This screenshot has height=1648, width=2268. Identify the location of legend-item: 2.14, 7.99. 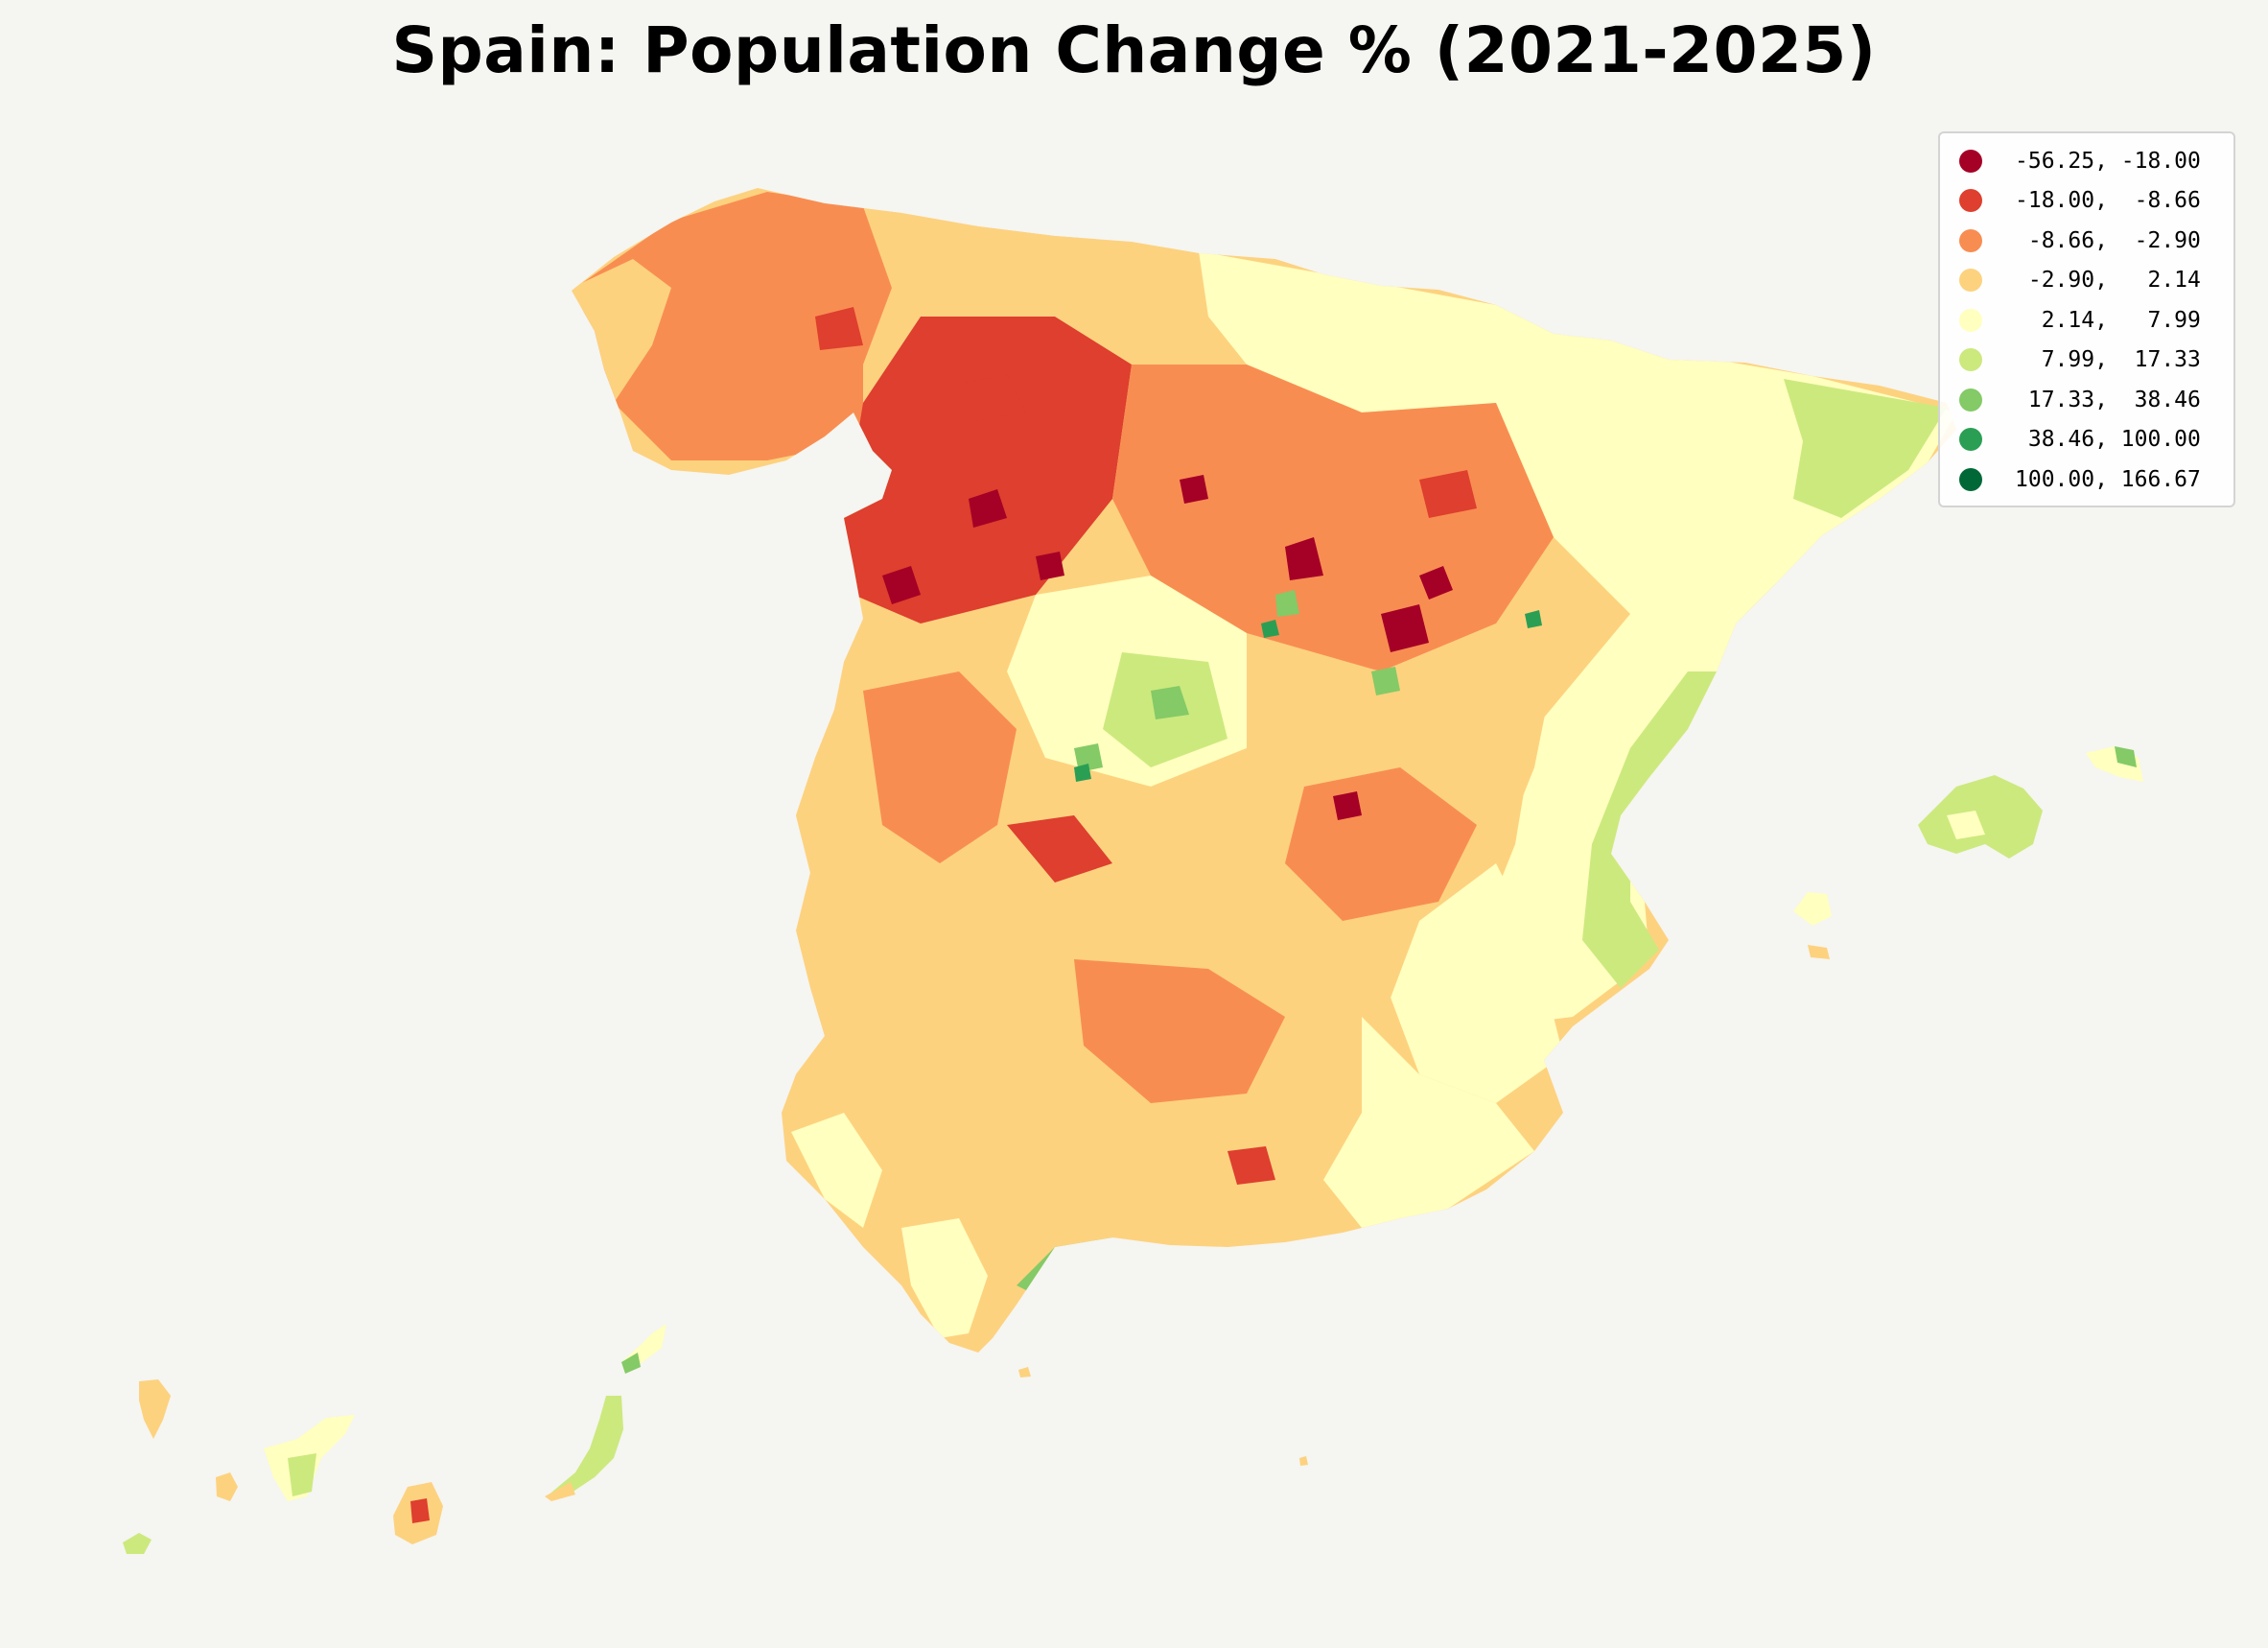
(2088, 320).